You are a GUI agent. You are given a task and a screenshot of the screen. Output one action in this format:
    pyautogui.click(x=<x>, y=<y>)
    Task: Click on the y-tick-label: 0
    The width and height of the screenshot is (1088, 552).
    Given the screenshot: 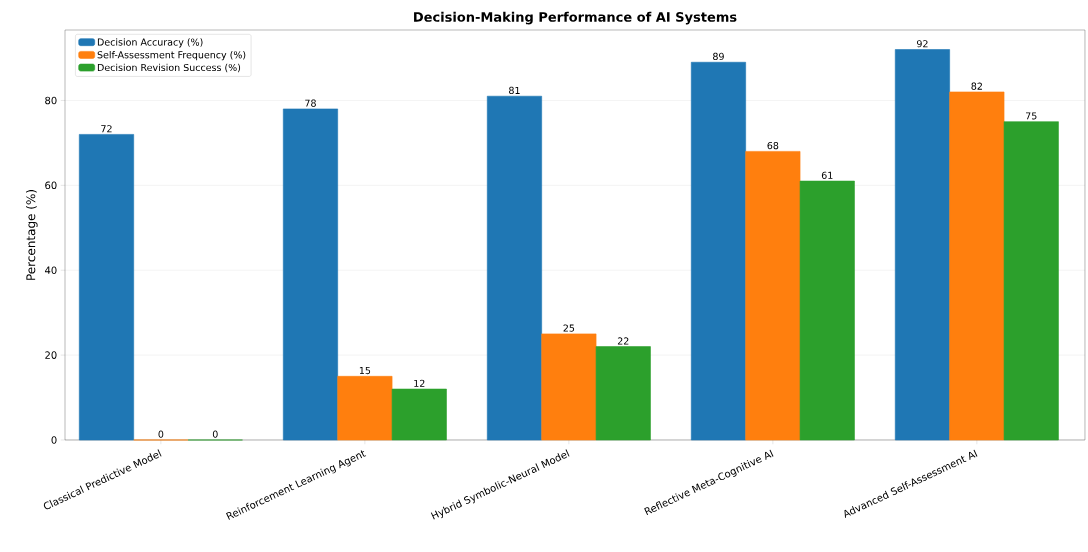 What is the action you would take?
    pyautogui.click(x=54, y=440)
    